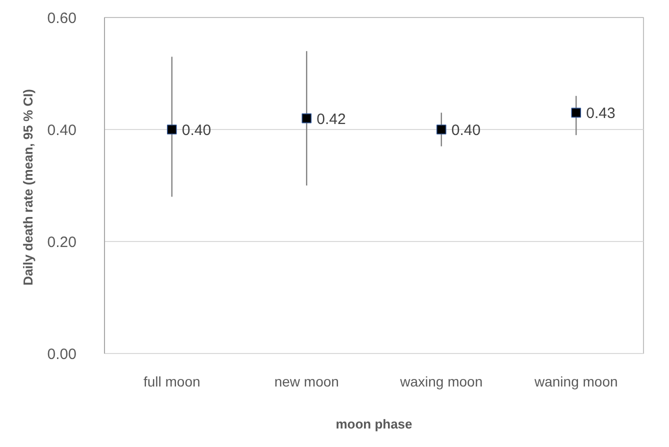 The height and width of the screenshot is (447, 669). What do you see at coordinates (306, 382) in the screenshot?
I see `x-tick-label: new moon` at bounding box center [306, 382].